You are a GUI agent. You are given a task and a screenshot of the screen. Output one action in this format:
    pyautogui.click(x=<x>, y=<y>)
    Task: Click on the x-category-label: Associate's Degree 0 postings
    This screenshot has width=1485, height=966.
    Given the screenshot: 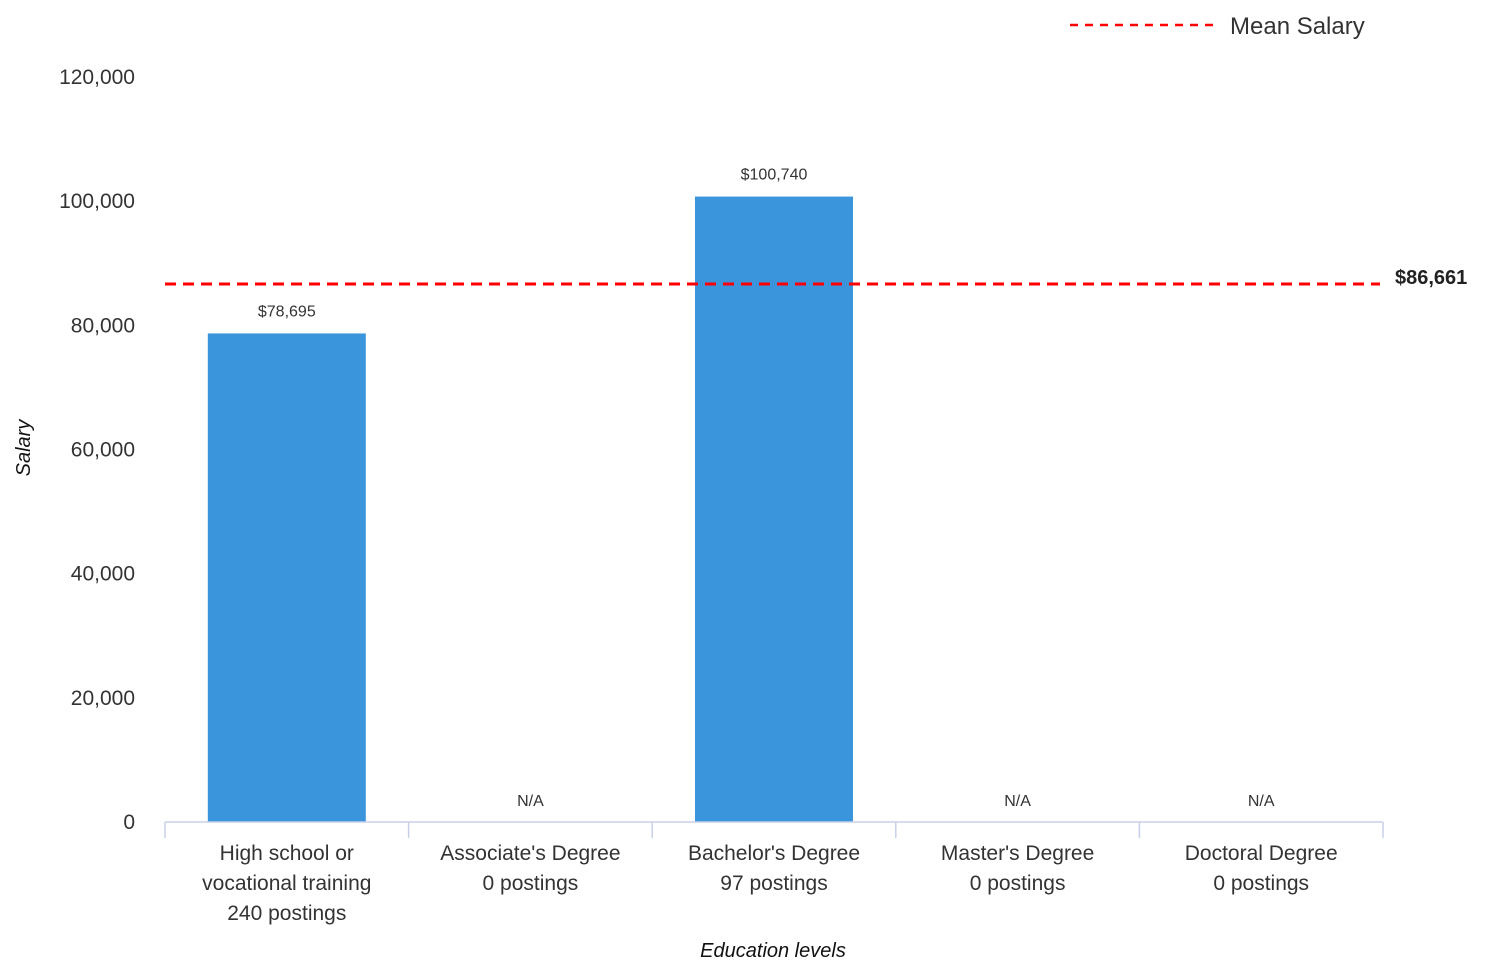 What is the action you would take?
    pyautogui.click(x=530, y=868)
    